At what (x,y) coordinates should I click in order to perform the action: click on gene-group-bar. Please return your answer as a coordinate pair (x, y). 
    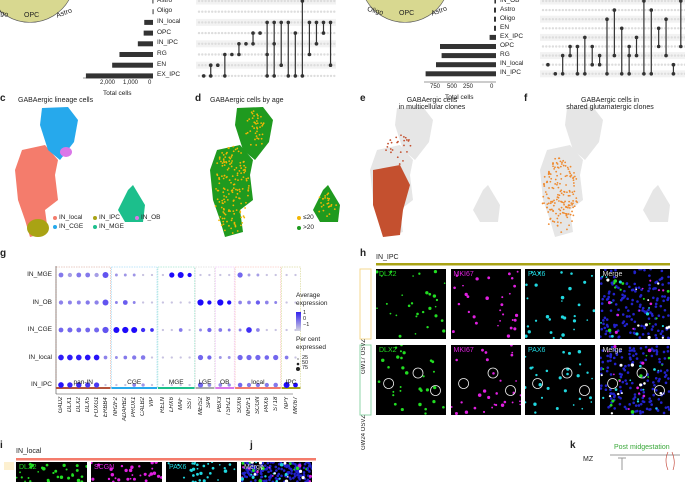
    Looking at the image, I should click on (258, 388).